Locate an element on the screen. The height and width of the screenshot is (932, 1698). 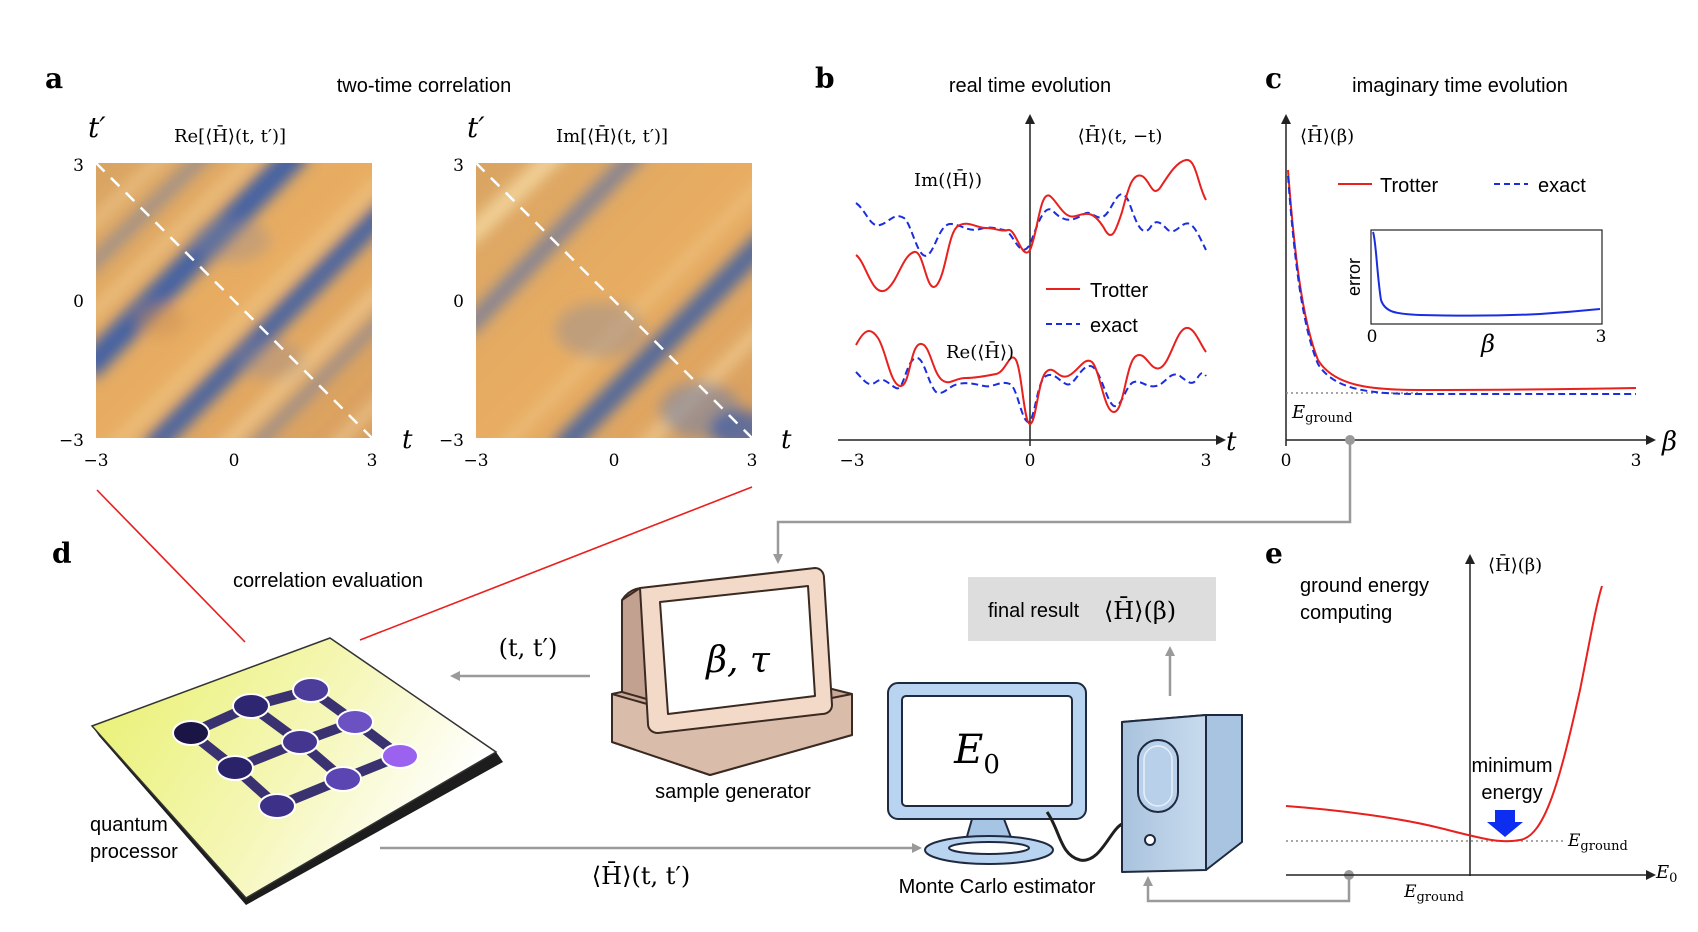
heatmap-imag-label: Im[⟨H̄⟩(t, t′)] is located at coordinates (612, 135).